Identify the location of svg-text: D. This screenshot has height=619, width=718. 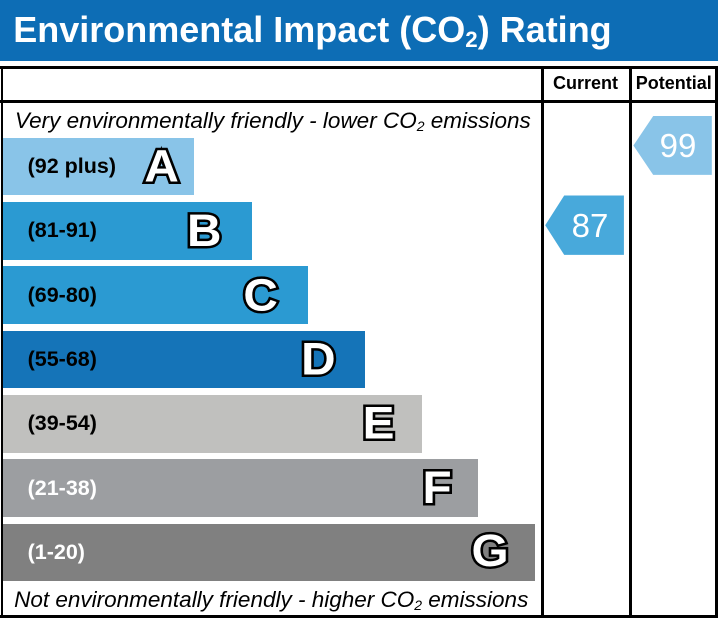
(318, 359).